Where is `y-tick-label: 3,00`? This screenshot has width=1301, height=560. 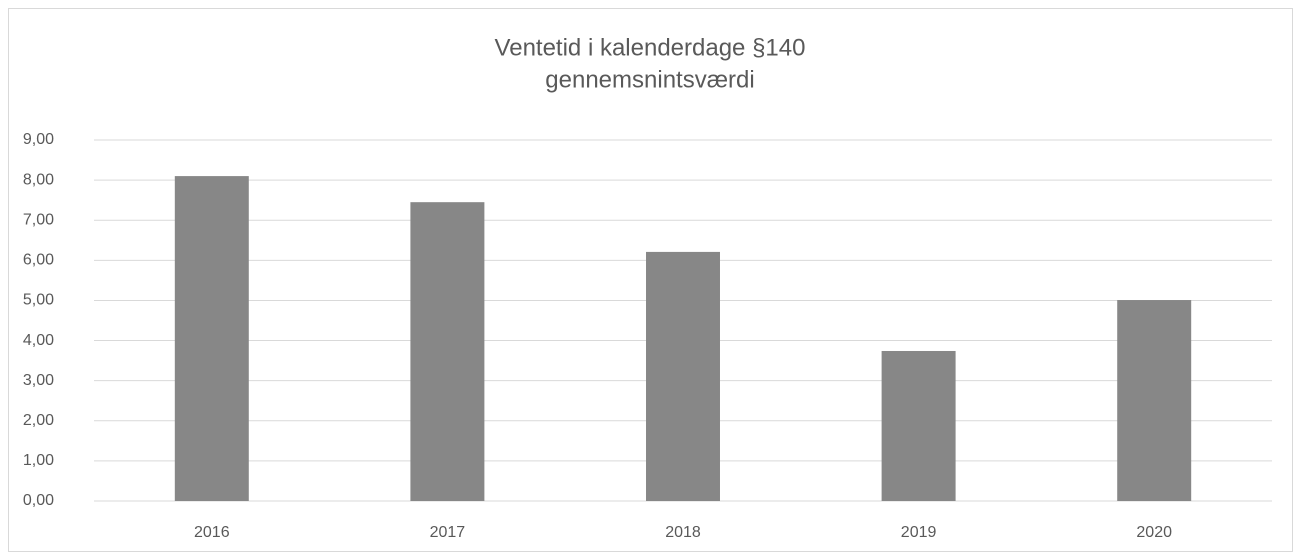
y-tick-label: 3,00 is located at coordinates (38, 380).